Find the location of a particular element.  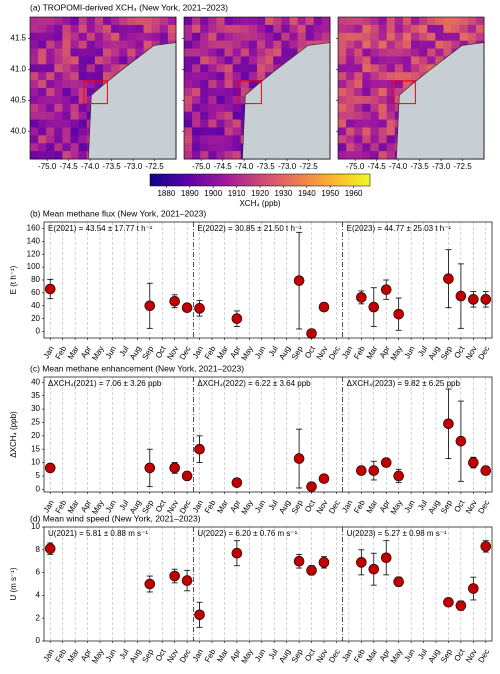

x-tick-label: Feb is located at coordinates (210, 655).